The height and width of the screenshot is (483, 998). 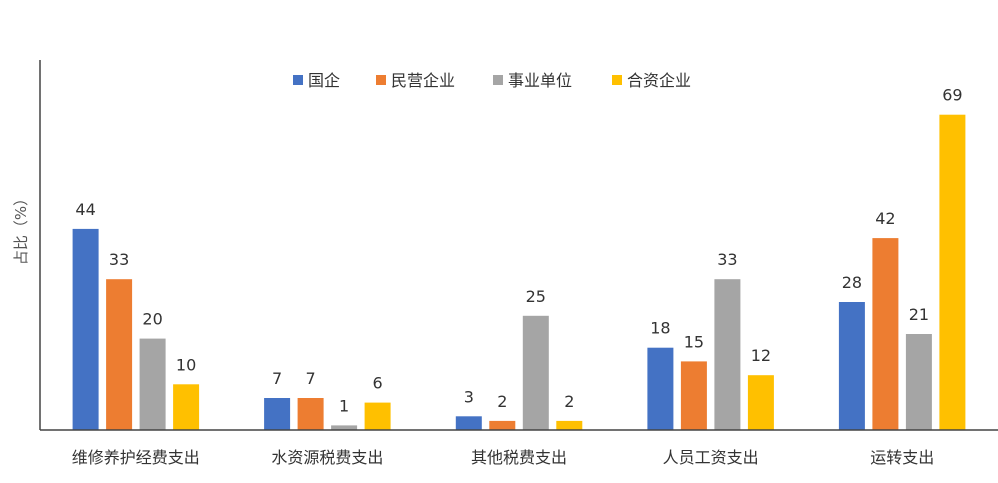 I want to click on bar-民营企业-其他税费支出, so click(x=502, y=425).